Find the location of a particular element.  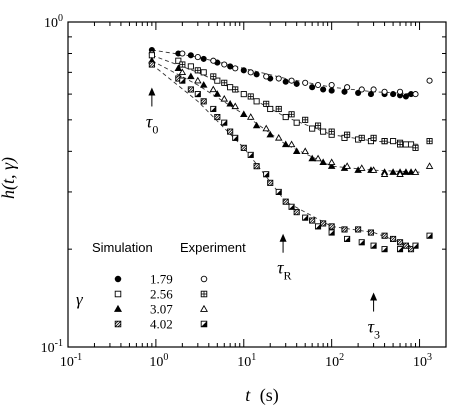

x-tick-label-exp: 0 is located at coordinates (165, 357).